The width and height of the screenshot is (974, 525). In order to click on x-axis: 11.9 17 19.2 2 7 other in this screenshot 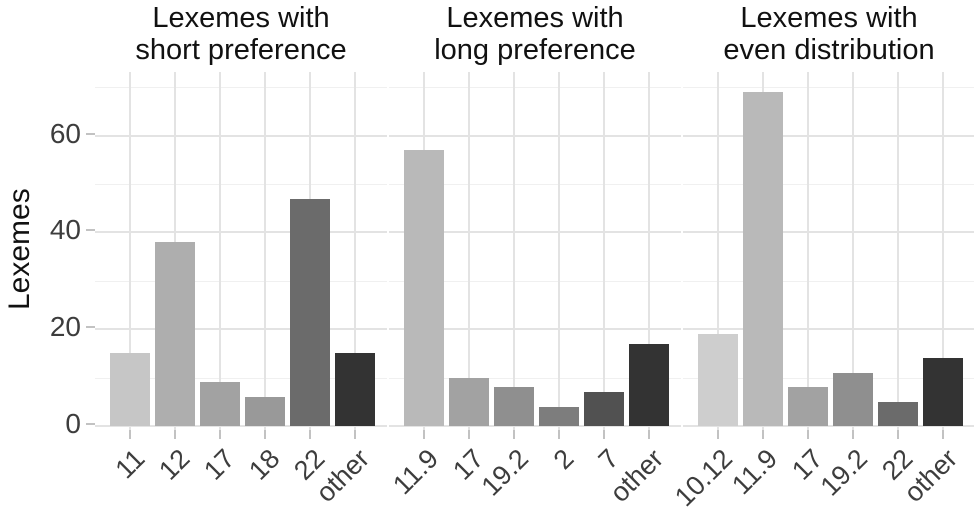, I will do `click(534, 477)`.